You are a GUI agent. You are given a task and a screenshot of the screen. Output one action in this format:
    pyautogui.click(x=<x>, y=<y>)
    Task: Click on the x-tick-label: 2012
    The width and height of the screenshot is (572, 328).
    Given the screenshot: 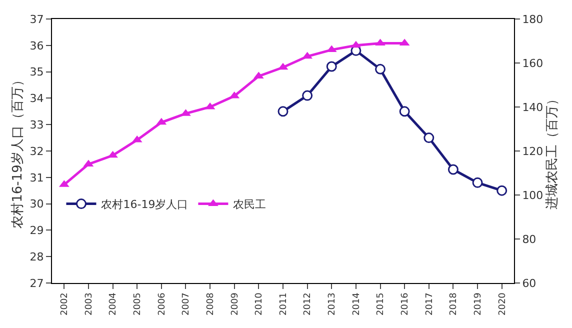 What is the action you would take?
    pyautogui.click(x=308, y=304)
    